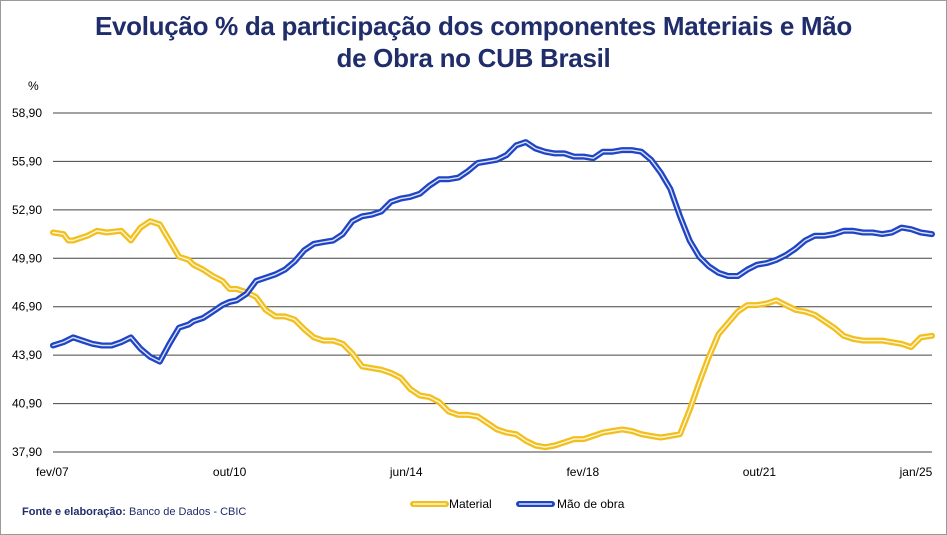 This screenshot has height=535, width=947. Describe the element at coordinates (27, 404) in the screenshot. I see `y-tick-label: 40,90` at that location.